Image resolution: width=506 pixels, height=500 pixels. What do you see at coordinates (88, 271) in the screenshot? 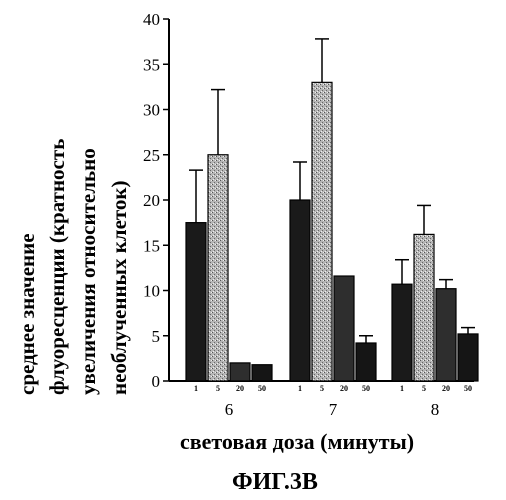
I see `y-axis-label-line-3: увеличения относительно` at bounding box center [88, 271].